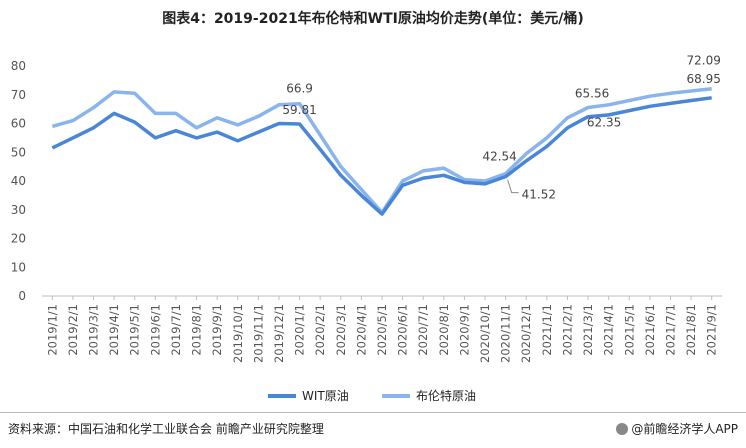  I want to click on x-tick-label: 2021/6/1, so click(650, 330).